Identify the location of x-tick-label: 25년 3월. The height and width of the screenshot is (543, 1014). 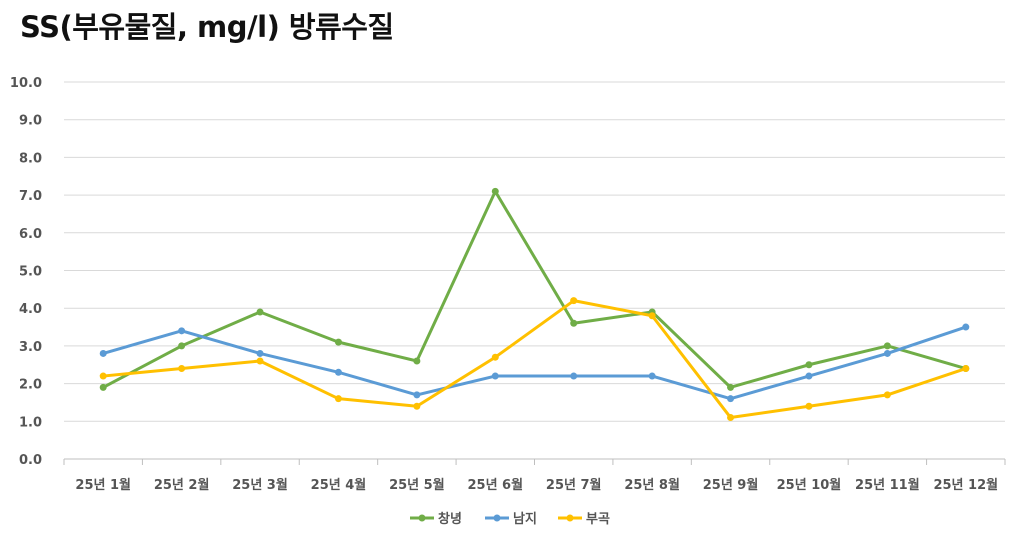
(260, 485).